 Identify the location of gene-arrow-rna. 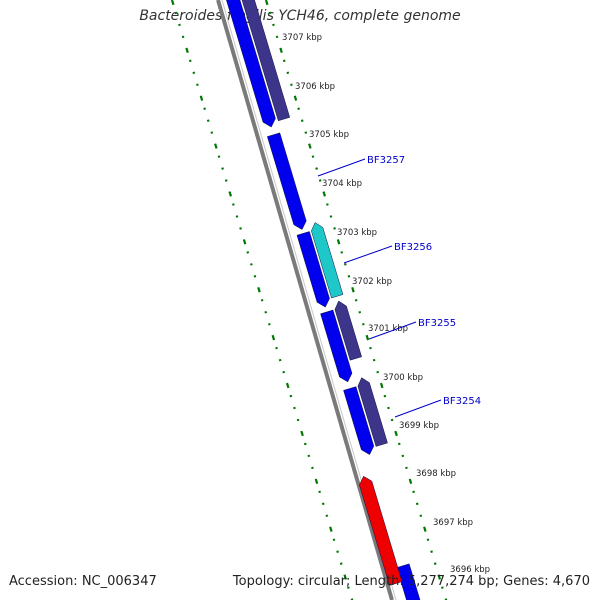
(381, 530).